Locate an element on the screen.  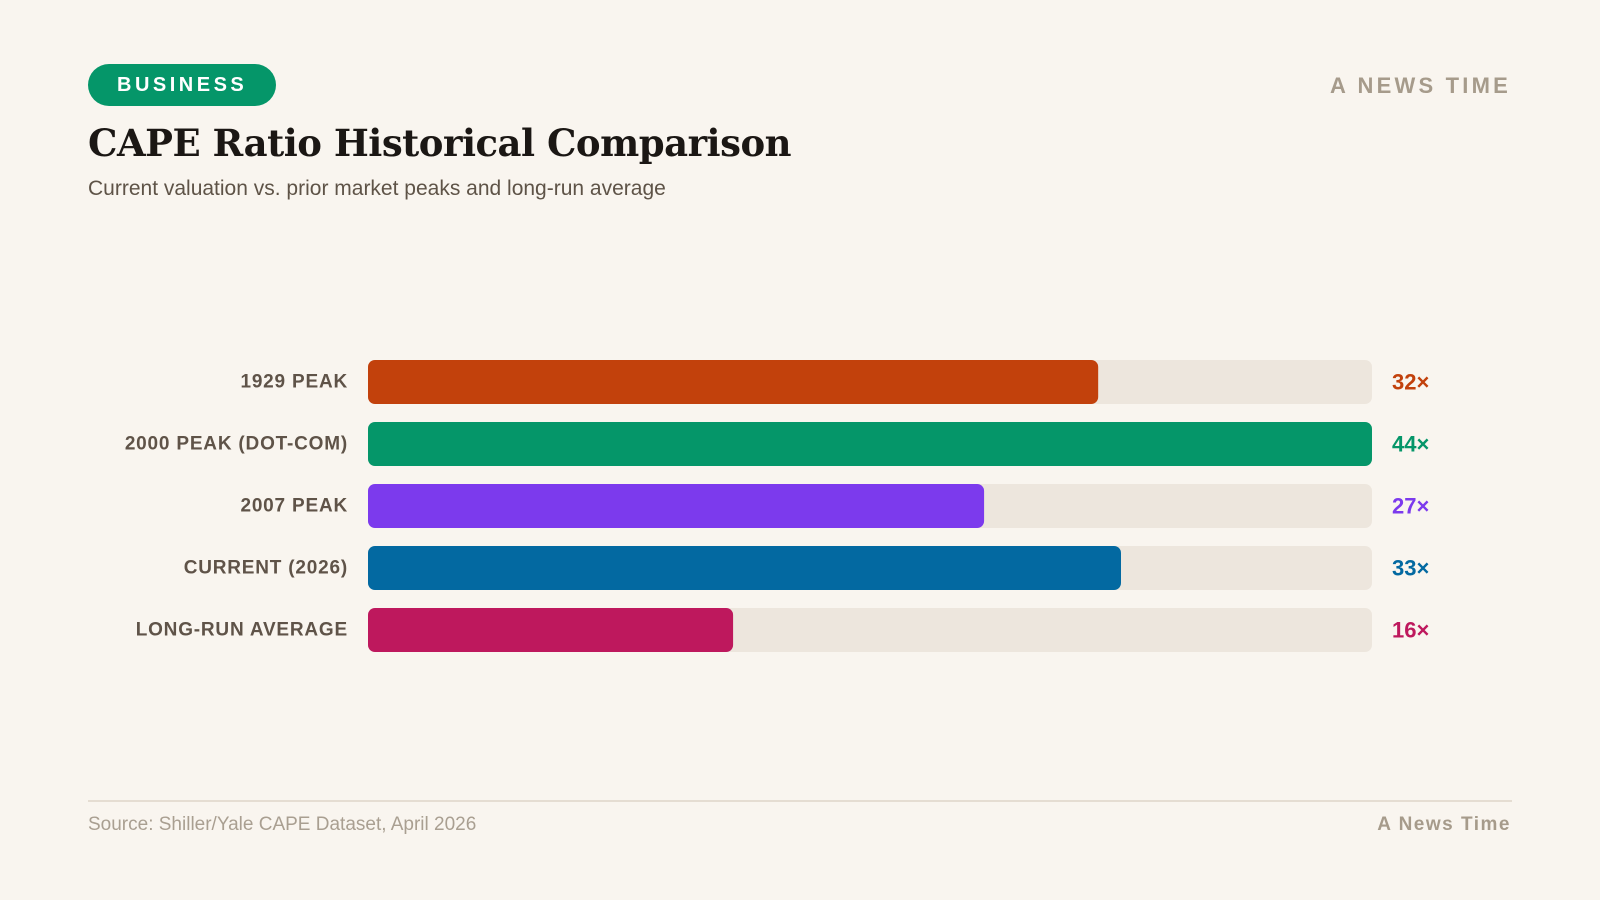
bar-row: 1929 PEAK 32× is located at coordinates (834, 382).